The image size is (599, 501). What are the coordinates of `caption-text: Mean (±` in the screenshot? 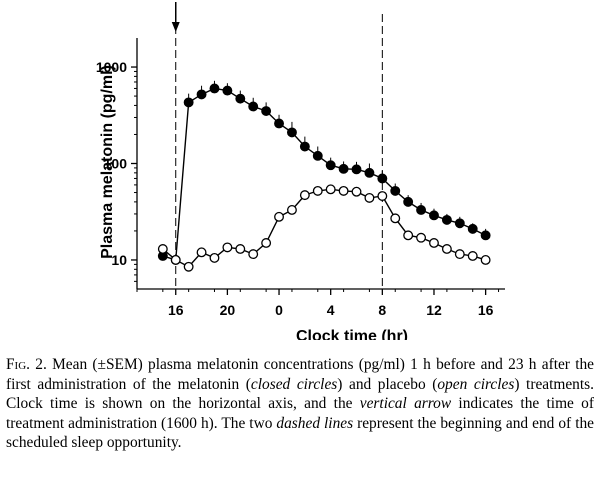 It's located at (76, 364).